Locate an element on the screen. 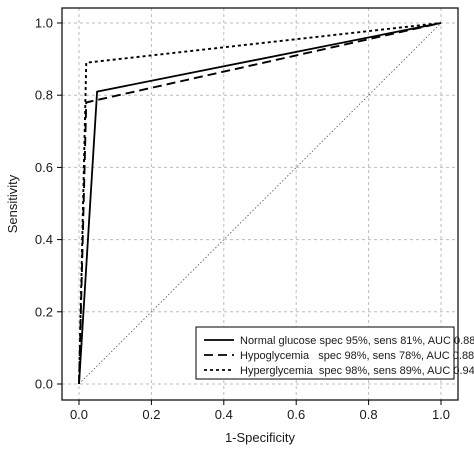  x-tick-label-5: 1.0 is located at coordinates (441, 414).